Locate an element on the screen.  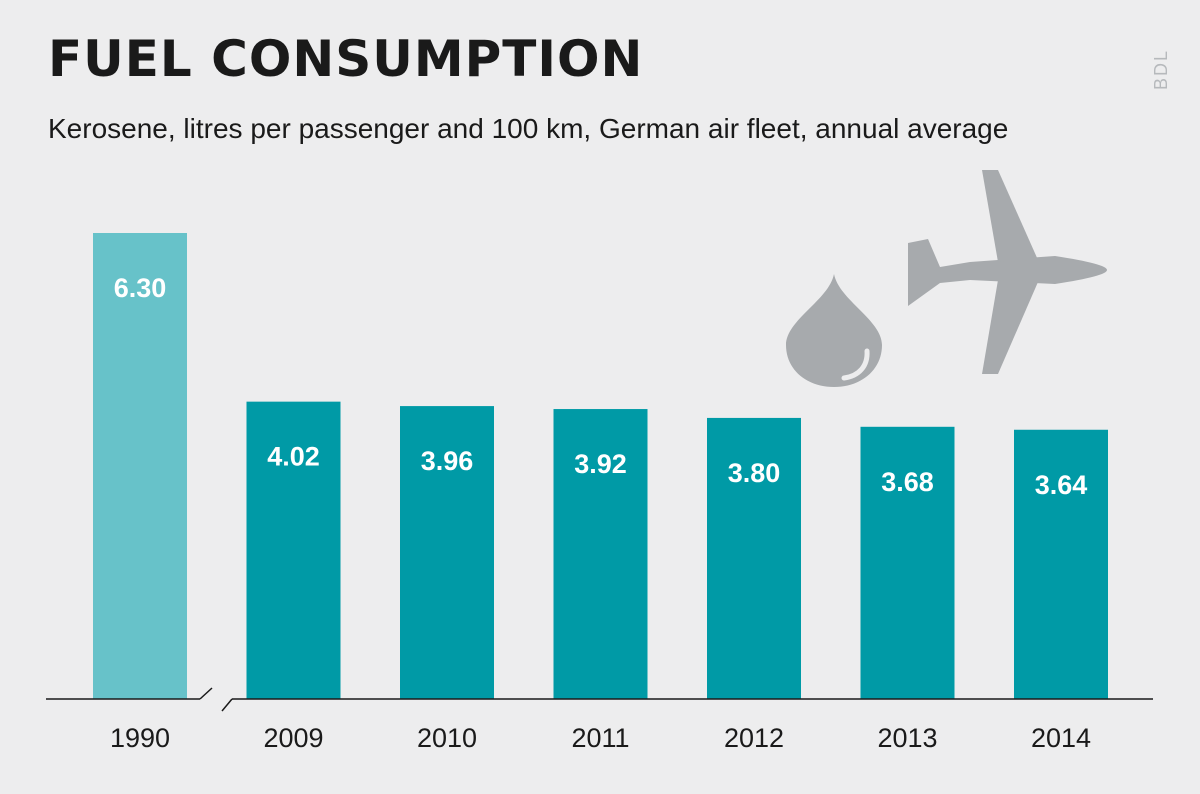
x-tick-label: 2013 is located at coordinates (907, 738).